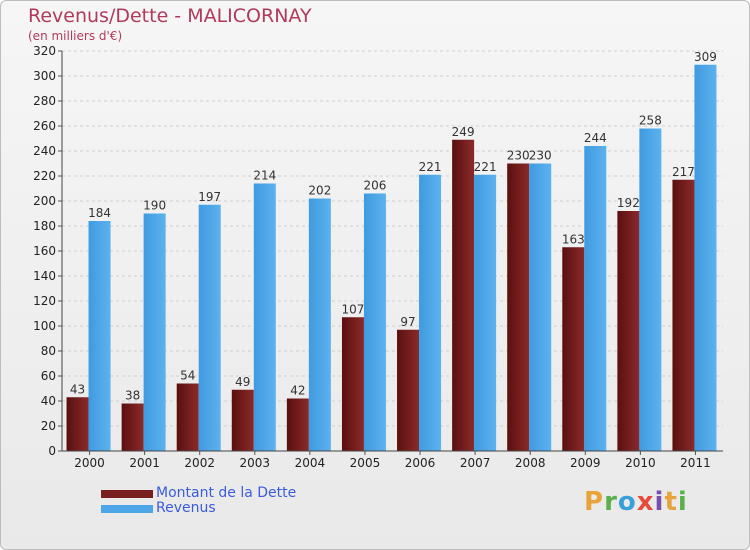 The width and height of the screenshot is (750, 550). Describe the element at coordinates (132, 396) in the screenshot. I see `debt-value-label: 38` at that location.